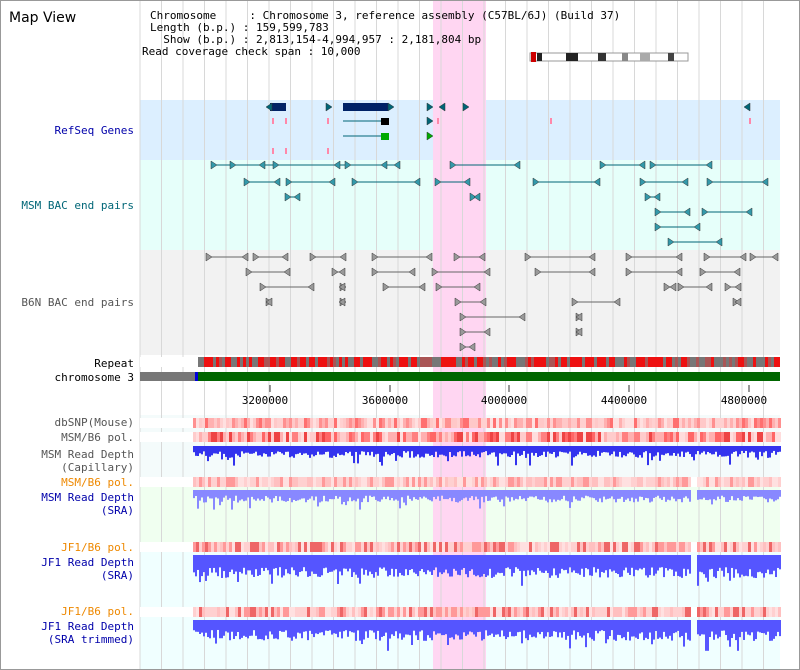 Image resolution: width=800 pixels, height=670 pixels. Describe the element at coordinates (97, 482) in the screenshot. I see `track-label-msm-pol-sra: MSM/B6 pol.` at that location.